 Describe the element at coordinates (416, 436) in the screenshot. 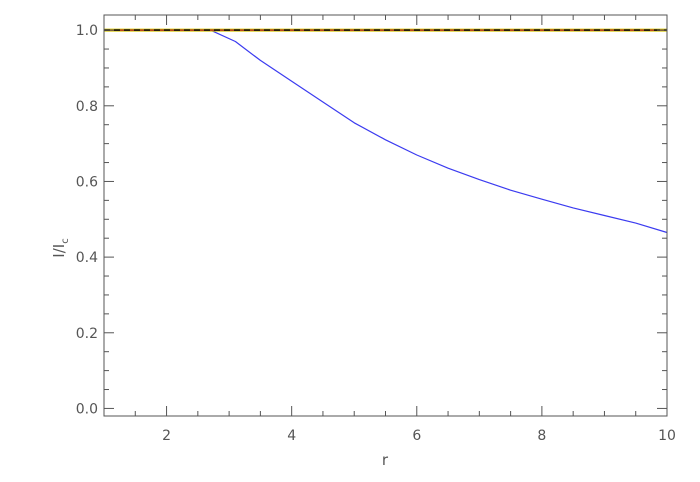

I see `x-tick-label: 6` at that location.